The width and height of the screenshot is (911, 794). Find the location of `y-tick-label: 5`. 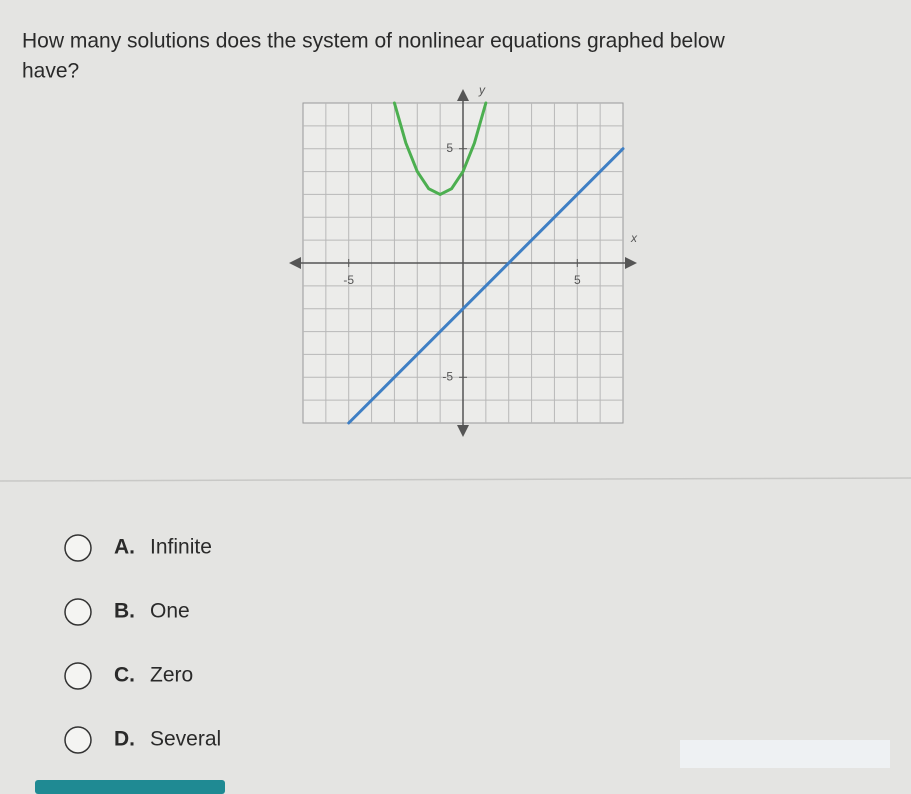

y-tick-label: 5 is located at coordinates (449, 148).